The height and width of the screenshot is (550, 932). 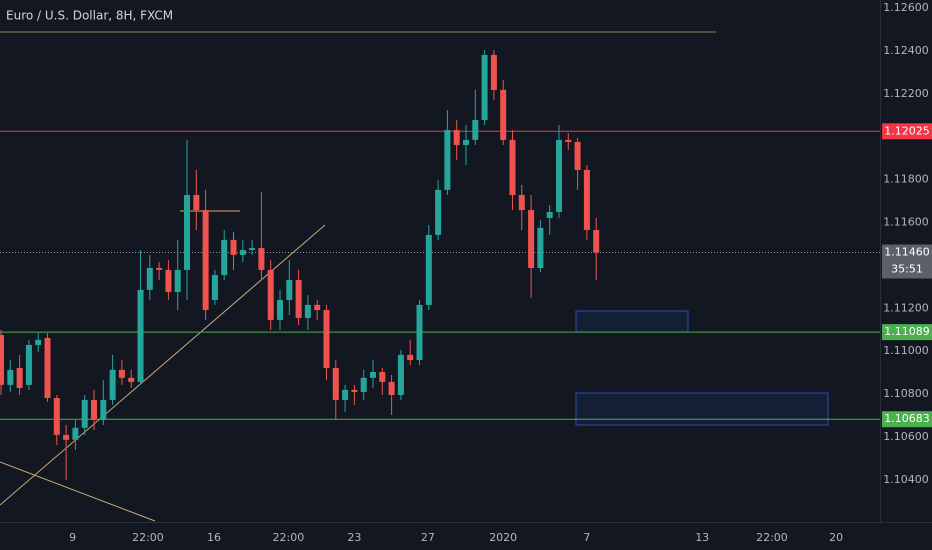 What do you see at coordinates (907, 252) in the screenshot?
I see `last-price-label: 1.11460` at bounding box center [907, 252].